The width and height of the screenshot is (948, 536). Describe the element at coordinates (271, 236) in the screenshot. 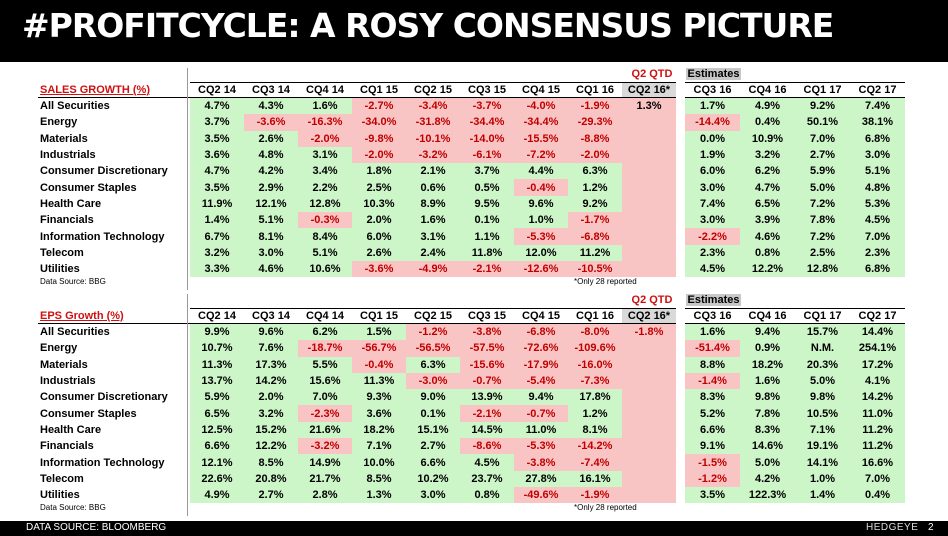

I see `table-cell: 8.1%` at that location.